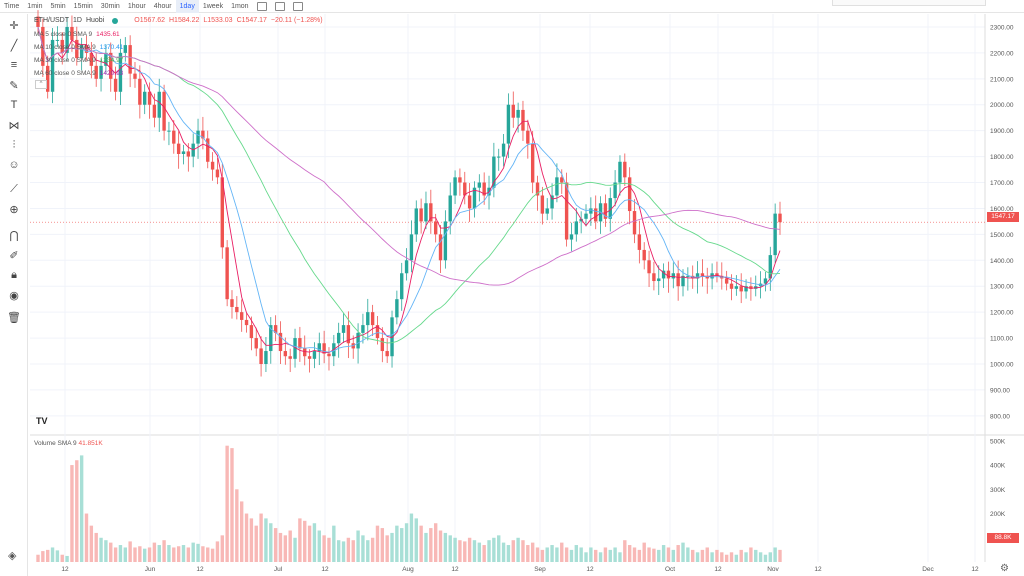 The height and width of the screenshot is (576, 1024). What do you see at coordinates (408, 569) in the screenshot?
I see `x-tick-label: Aug` at bounding box center [408, 569].